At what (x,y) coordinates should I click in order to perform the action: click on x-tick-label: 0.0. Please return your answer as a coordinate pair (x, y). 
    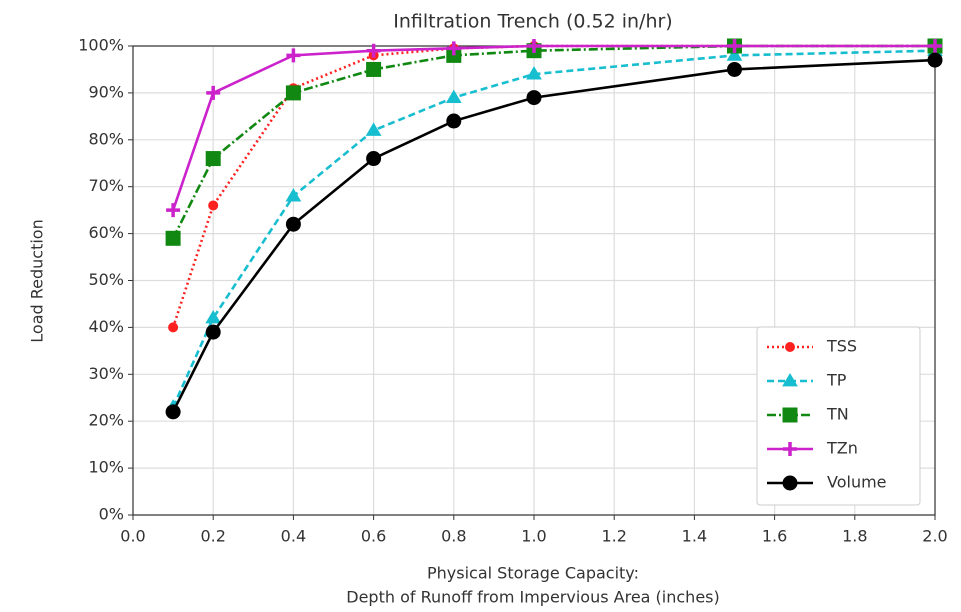
    Looking at the image, I should click on (132, 536).